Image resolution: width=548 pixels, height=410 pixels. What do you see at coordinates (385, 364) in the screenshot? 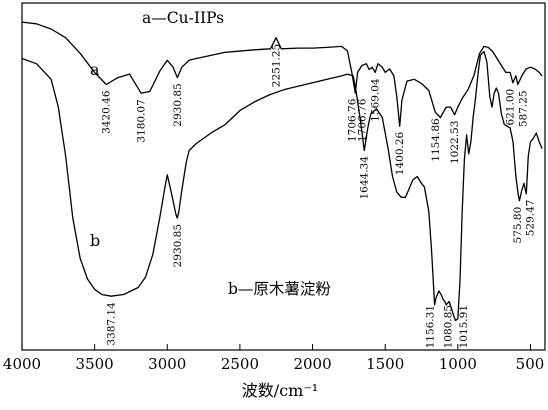
I see `x-tick-label: 1500` at bounding box center [385, 364].